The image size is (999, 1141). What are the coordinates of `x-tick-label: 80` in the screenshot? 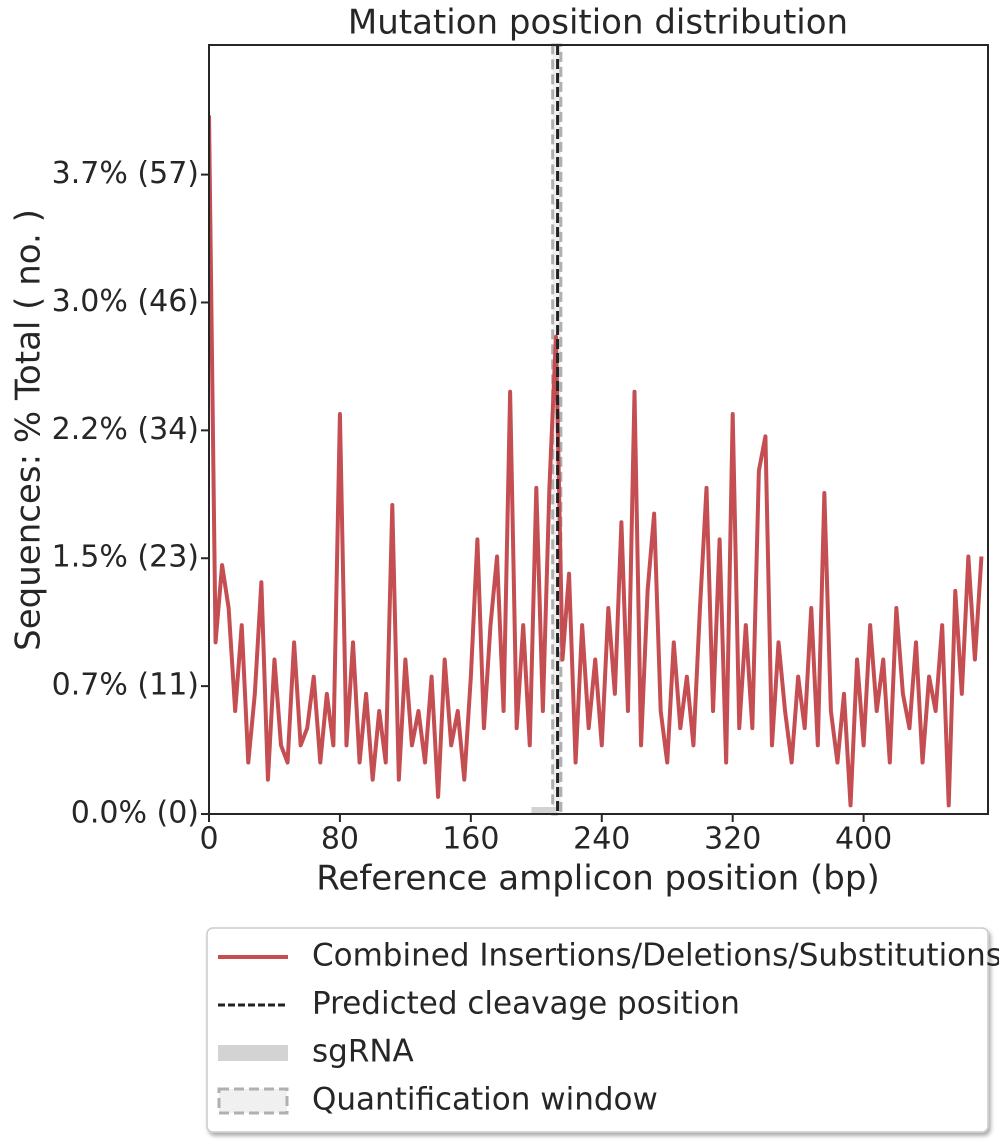 It's located at (340, 839).